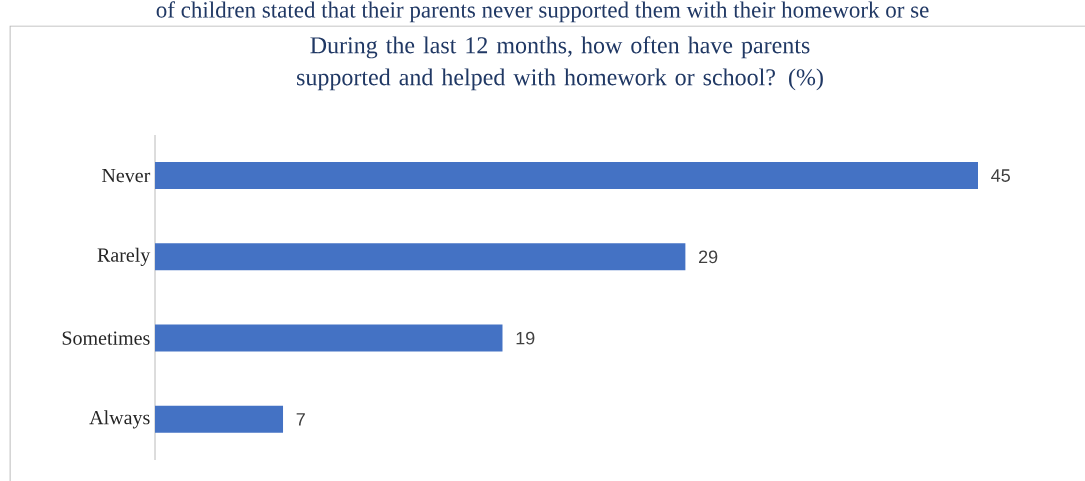  I want to click on data-label: 7, so click(300, 419).